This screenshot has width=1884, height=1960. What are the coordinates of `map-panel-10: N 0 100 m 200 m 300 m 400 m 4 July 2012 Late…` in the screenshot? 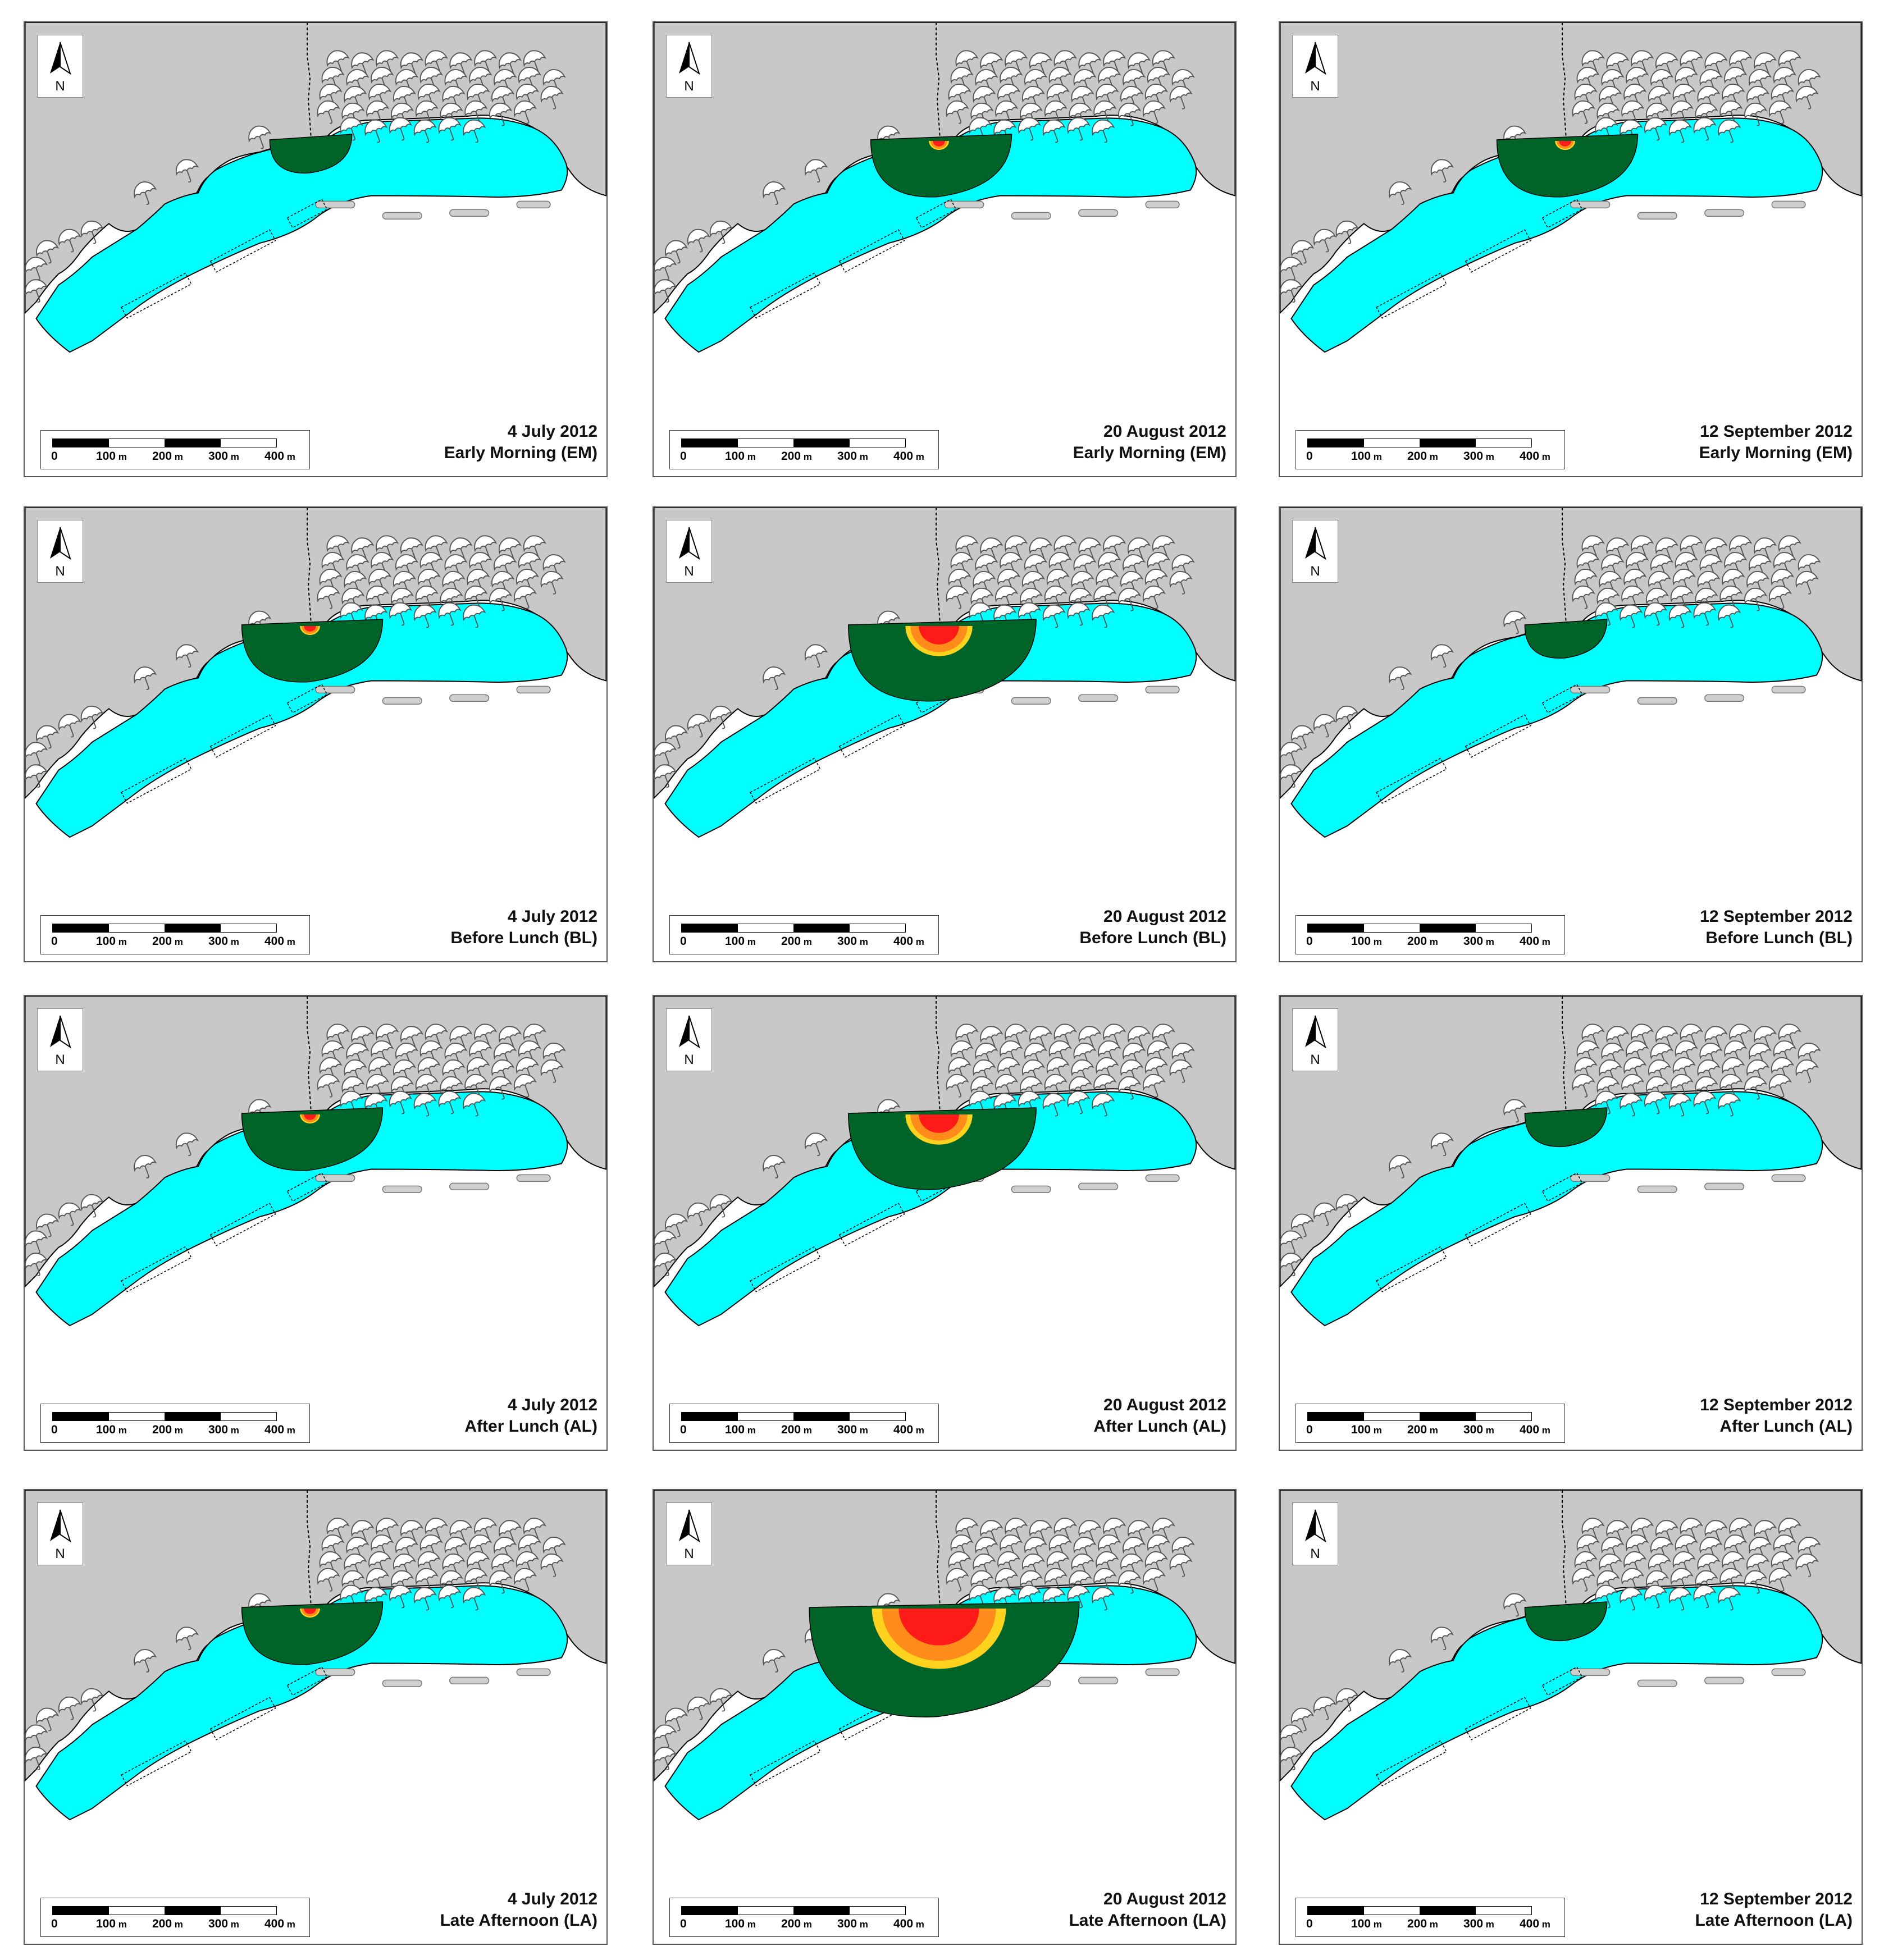 It's located at (316, 1717).